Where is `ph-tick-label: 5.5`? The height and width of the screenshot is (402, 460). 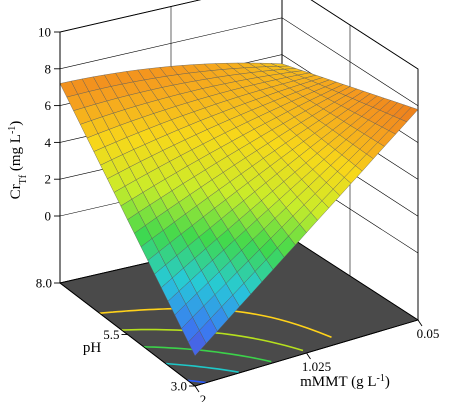 ph-tick-label: 5.5 is located at coordinates (111, 334).